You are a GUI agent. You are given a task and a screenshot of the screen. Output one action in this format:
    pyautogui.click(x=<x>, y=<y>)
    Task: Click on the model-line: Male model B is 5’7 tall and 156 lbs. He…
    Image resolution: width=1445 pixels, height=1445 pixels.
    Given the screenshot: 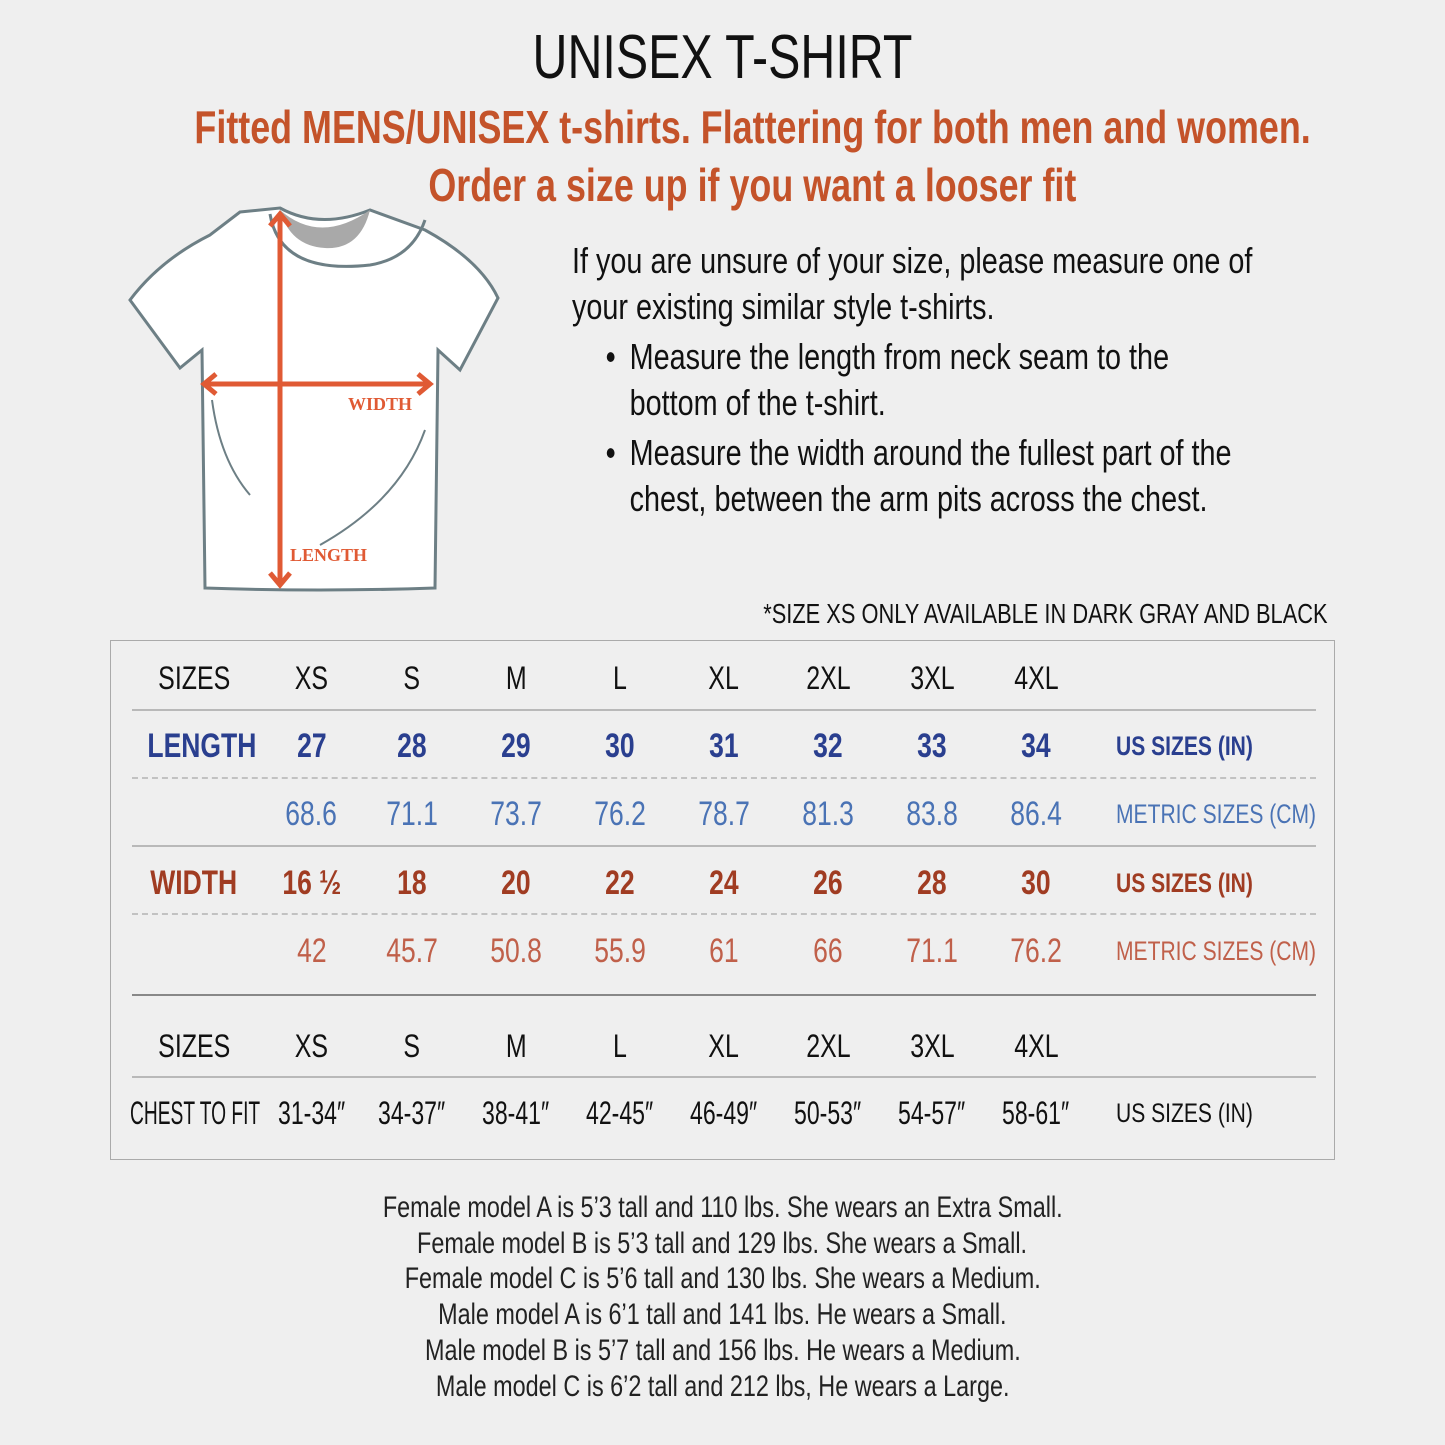 What is the action you would take?
    pyautogui.click(x=722, y=1350)
    